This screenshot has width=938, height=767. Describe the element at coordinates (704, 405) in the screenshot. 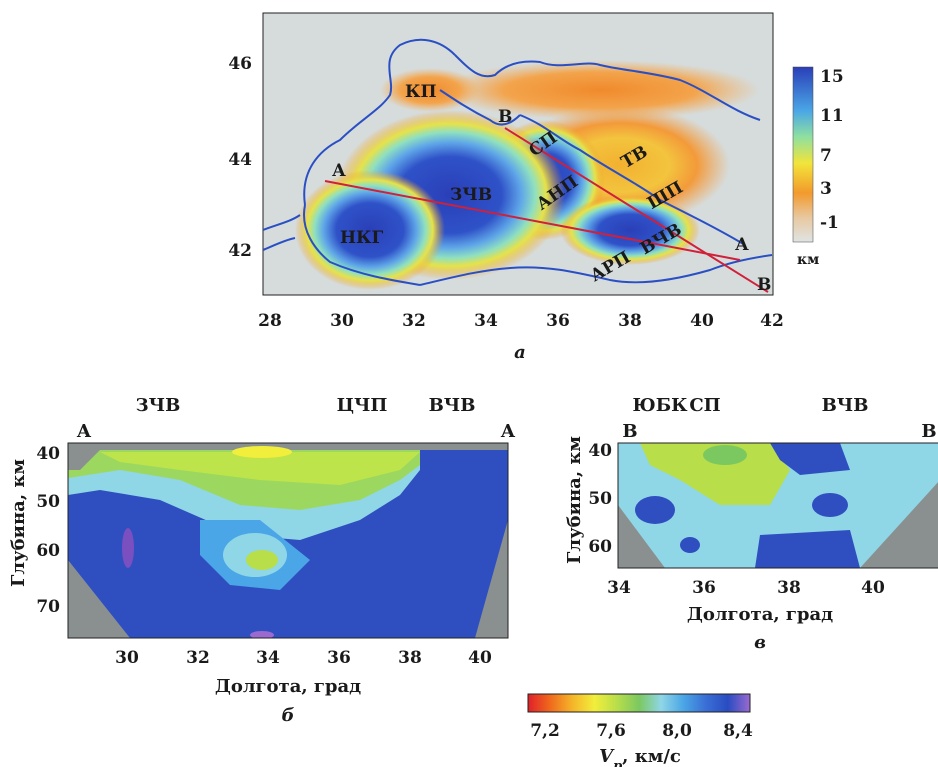

I see `section-c-label-sp: СП` at that location.